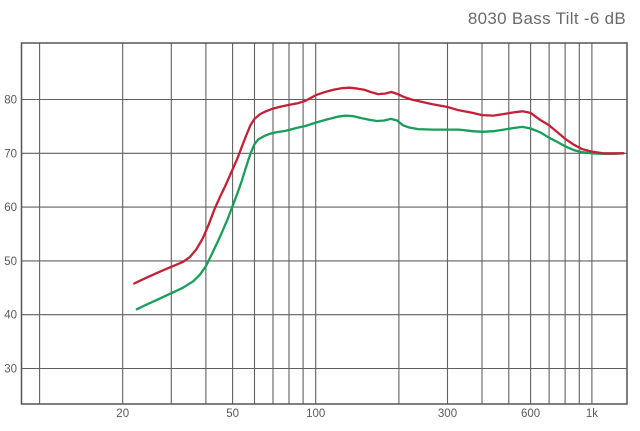  Describe the element at coordinates (122, 414) in the screenshot. I see `svg-text: 20` at that location.